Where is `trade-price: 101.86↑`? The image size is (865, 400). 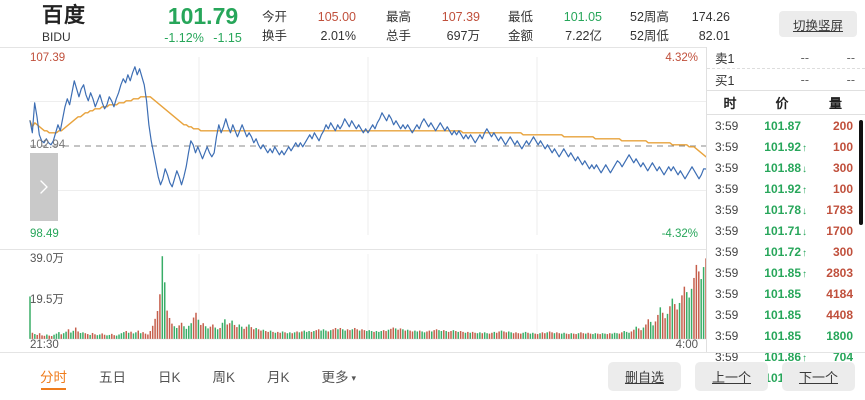 trade-price: 101.86↑ is located at coordinates (782, 357).